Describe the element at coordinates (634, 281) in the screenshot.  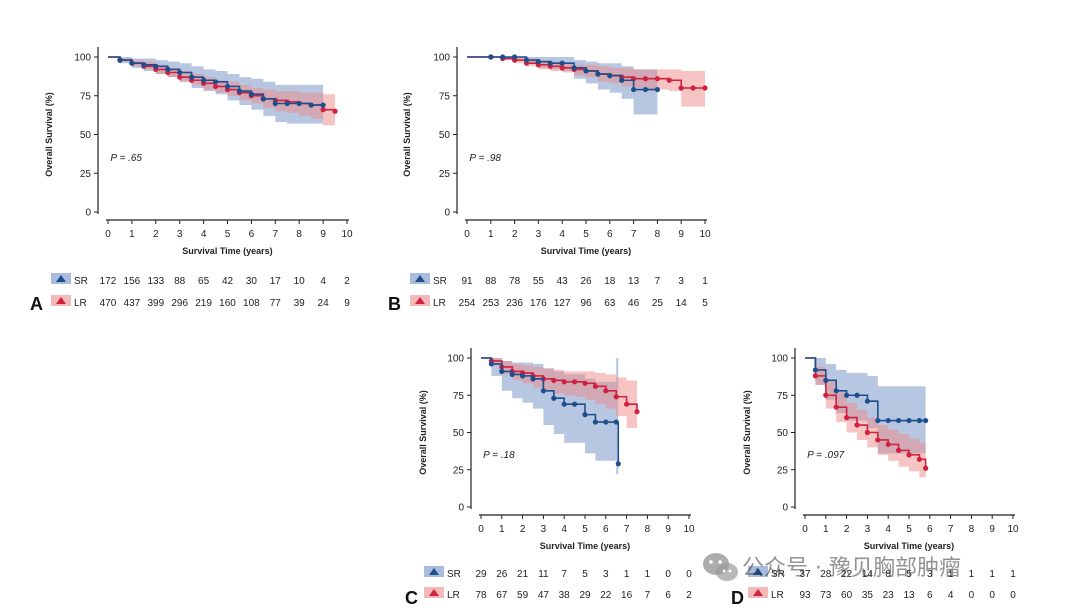
I see `risk-count-sr: 13` at that location.